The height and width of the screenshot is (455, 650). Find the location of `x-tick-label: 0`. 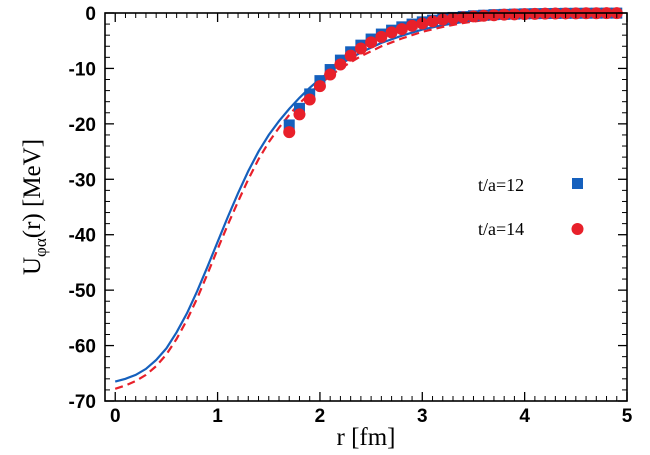

x-tick-label: 0 is located at coordinates (115, 416).